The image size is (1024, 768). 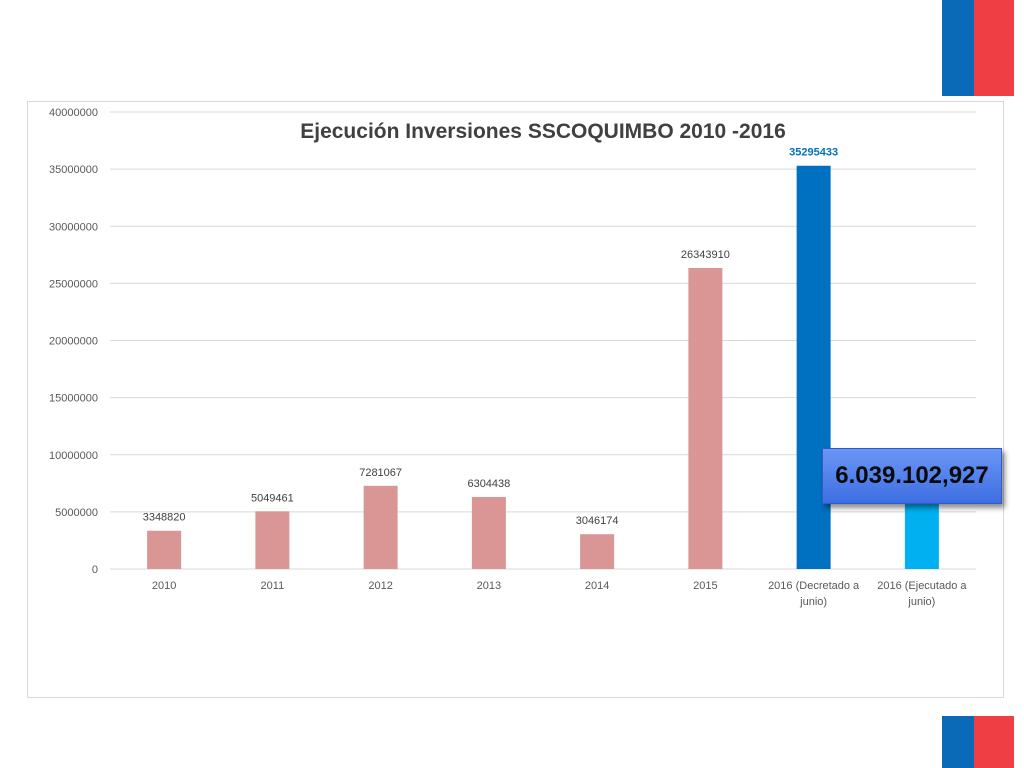 What do you see at coordinates (488, 484) in the screenshot?
I see `data-label: 6304438` at bounding box center [488, 484].